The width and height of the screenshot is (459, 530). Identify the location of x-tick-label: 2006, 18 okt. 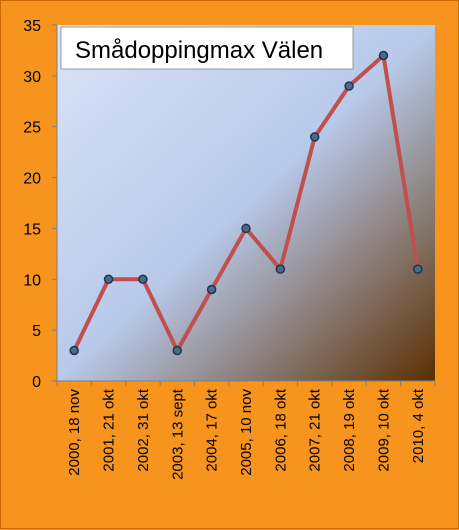
(280, 429).